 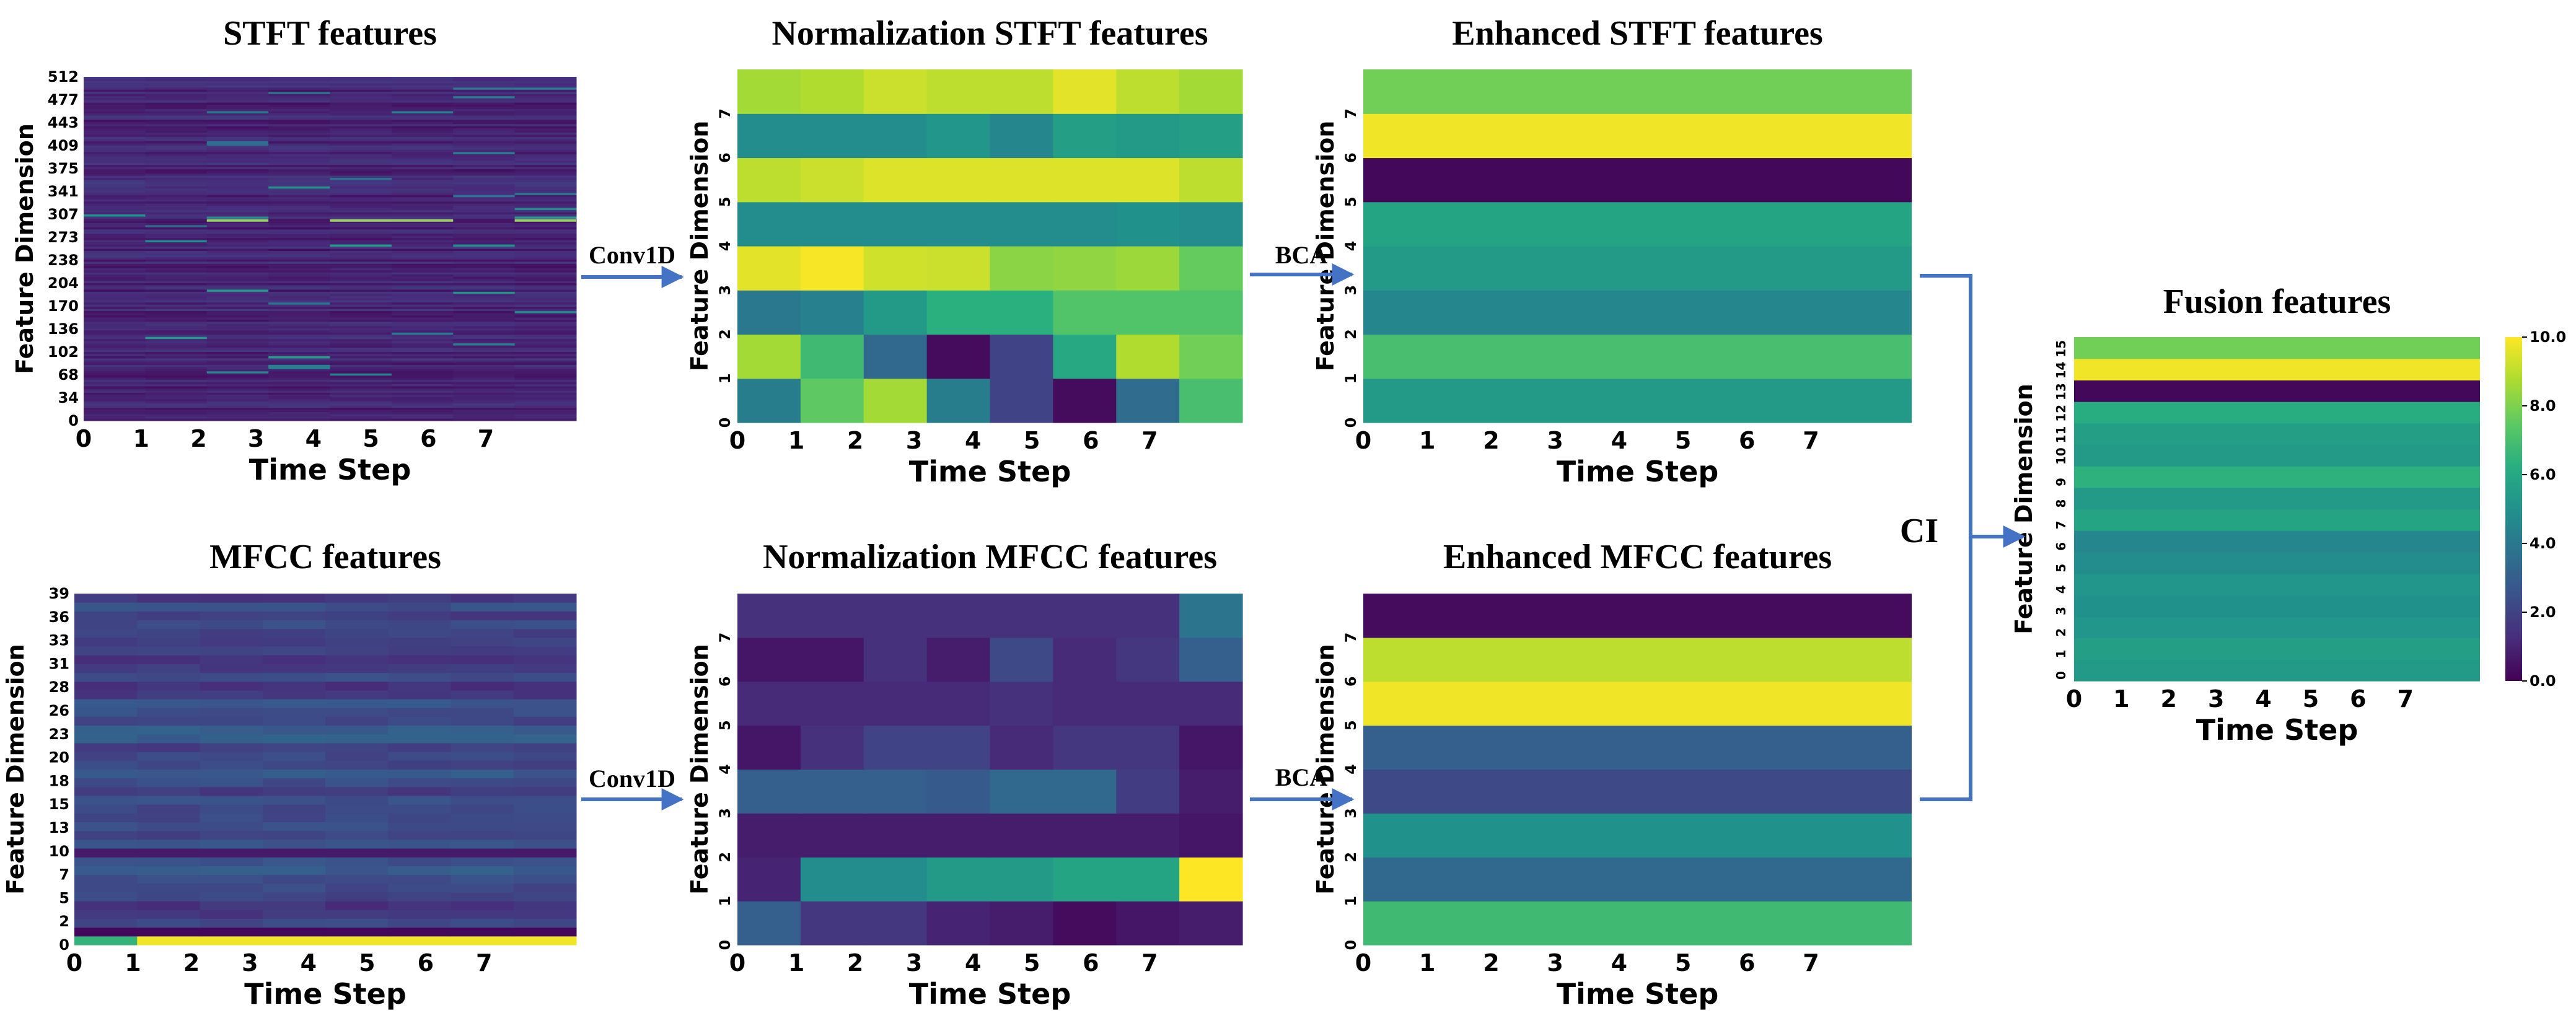 What do you see at coordinates (1747, 440) in the screenshot?
I see `x-tick-label: 6` at bounding box center [1747, 440].